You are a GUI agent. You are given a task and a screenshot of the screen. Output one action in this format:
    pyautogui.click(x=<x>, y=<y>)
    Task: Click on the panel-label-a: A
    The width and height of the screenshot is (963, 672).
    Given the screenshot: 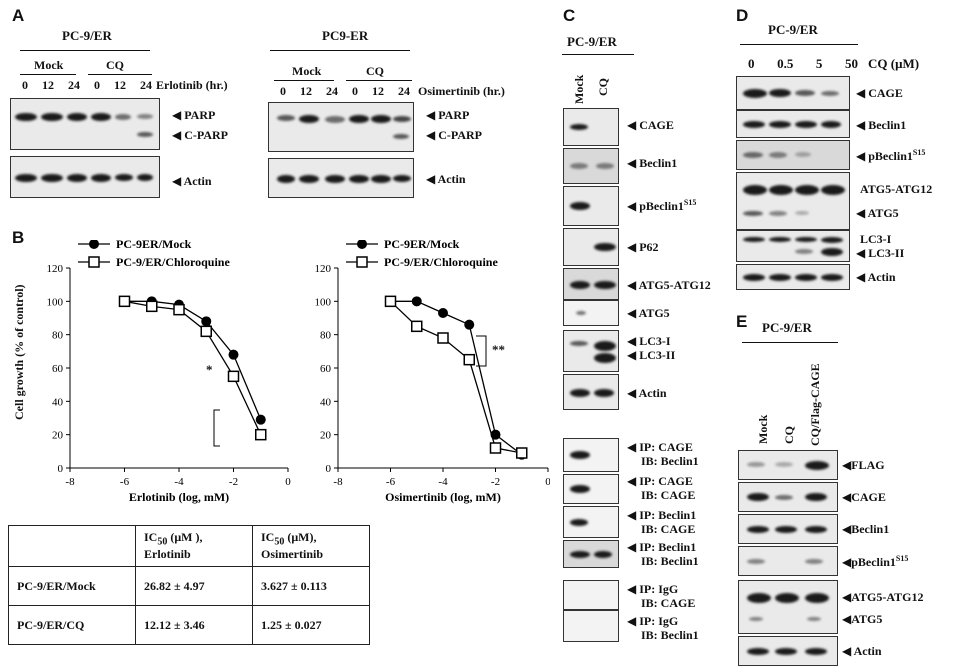 What is the action you would take?
    pyautogui.click(x=18, y=15)
    